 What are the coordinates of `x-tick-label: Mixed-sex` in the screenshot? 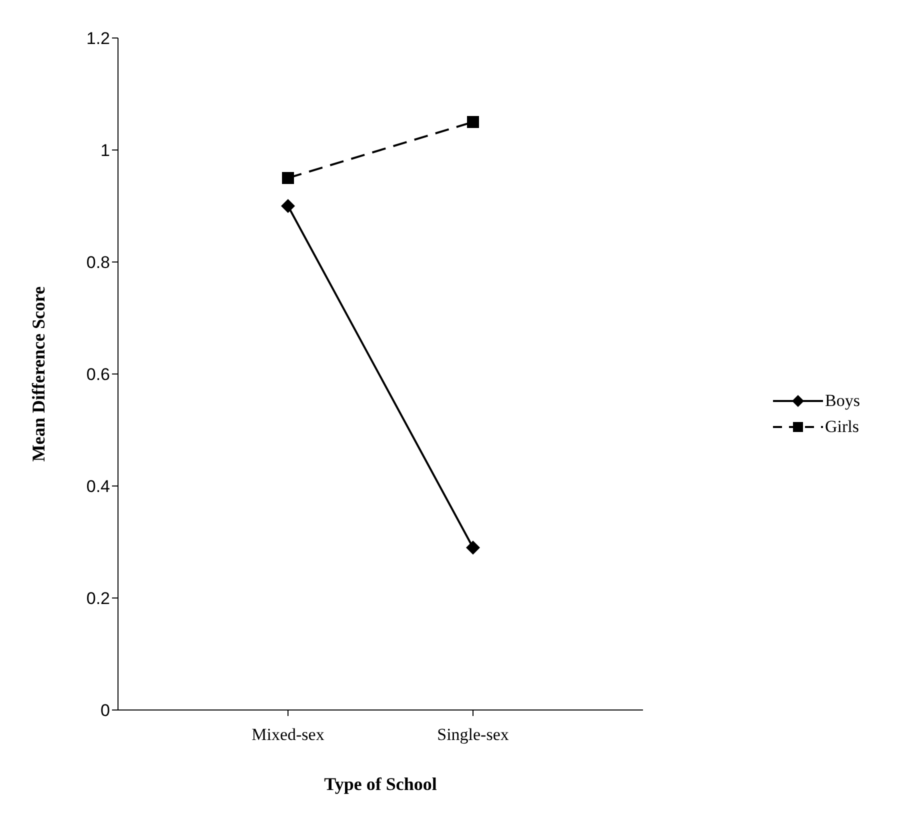 It's located at (288, 734).